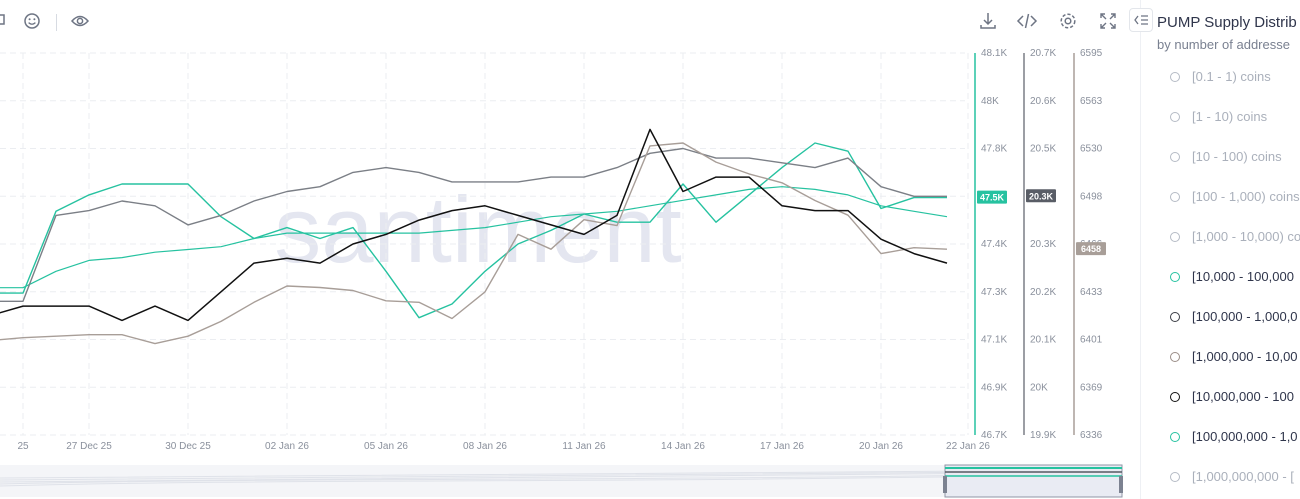 The width and height of the screenshot is (1300, 499). I want to click on x-tick-label: 25, so click(23, 446).